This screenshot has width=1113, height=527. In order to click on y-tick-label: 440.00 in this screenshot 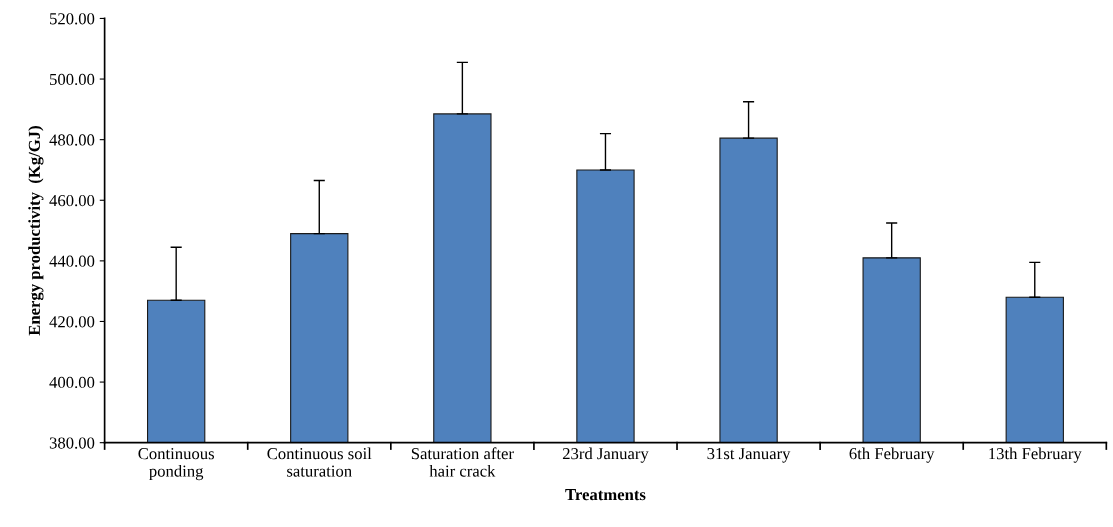, I will do `click(72, 261)`.